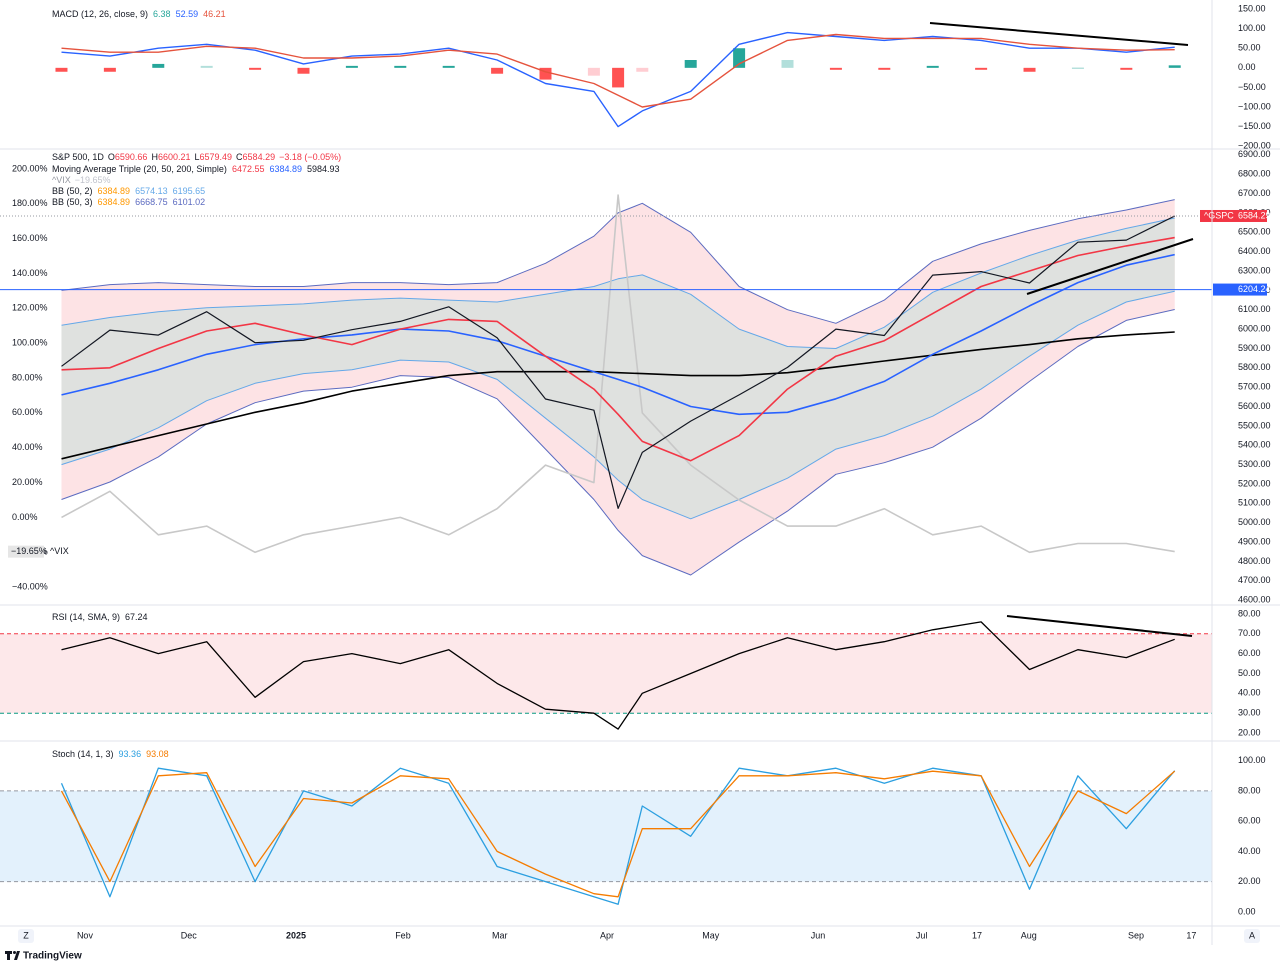  What do you see at coordinates (110, 754) in the screenshot?
I see `legend: Stoch (14, 1, 3) 93.36 93.08` at bounding box center [110, 754].